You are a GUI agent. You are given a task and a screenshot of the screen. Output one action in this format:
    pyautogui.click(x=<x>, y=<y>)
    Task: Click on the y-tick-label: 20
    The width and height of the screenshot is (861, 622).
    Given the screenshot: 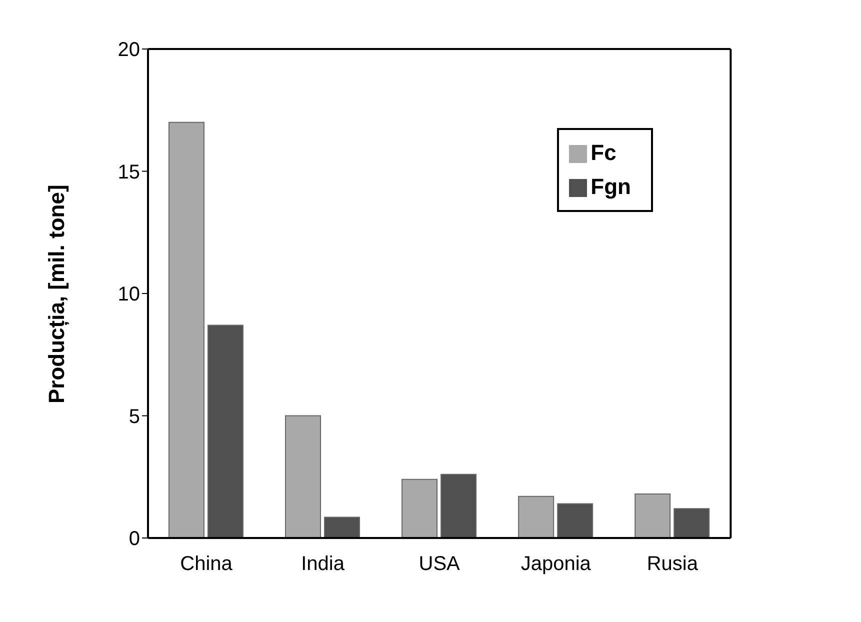 What is the action you would take?
    pyautogui.click(x=129, y=50)
    